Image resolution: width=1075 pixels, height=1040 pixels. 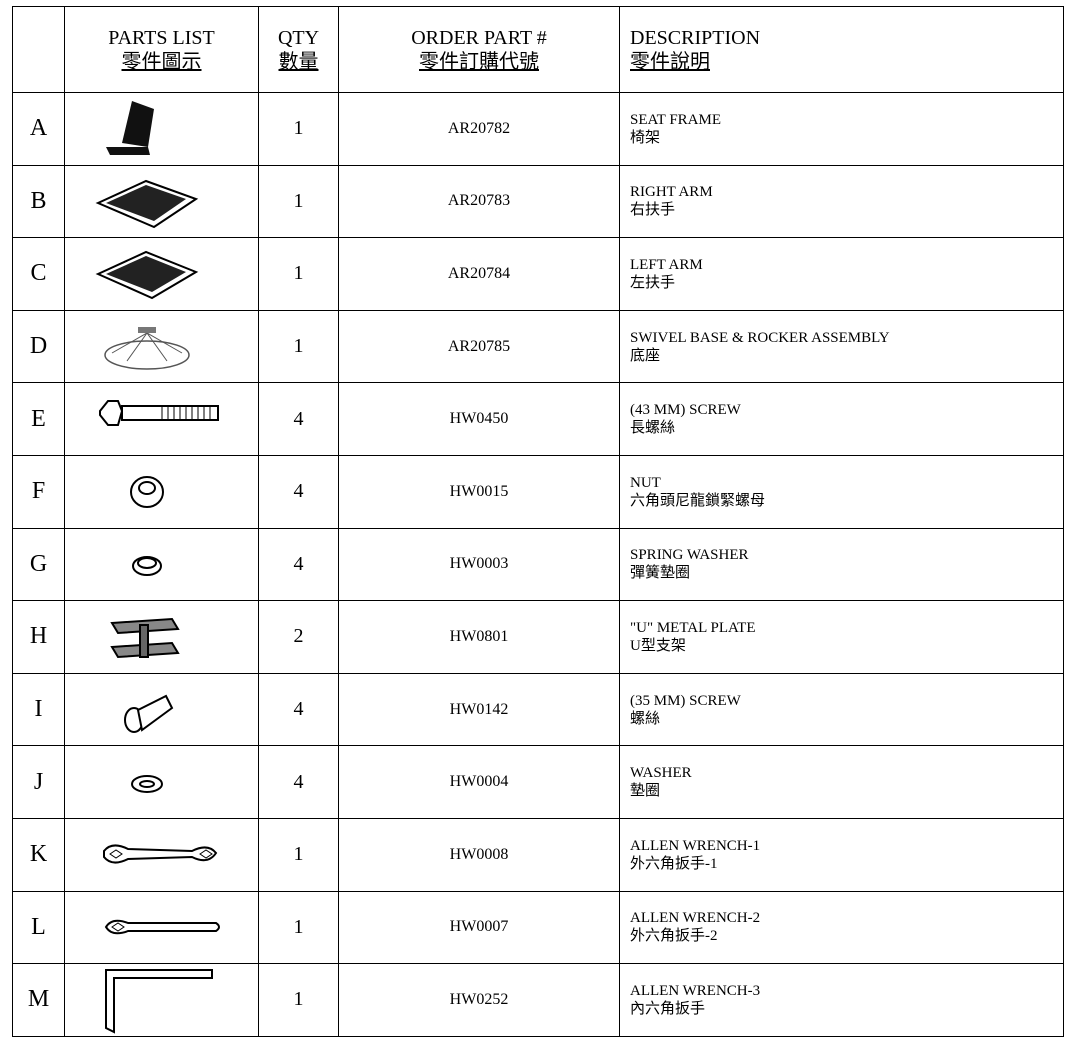 What do you see at coordinates (538, 419) in the screenshot?
I see `part-row: E 4 HW0450 (43 MM) SCREW 長螺絲` at bounding box center [538, 419].